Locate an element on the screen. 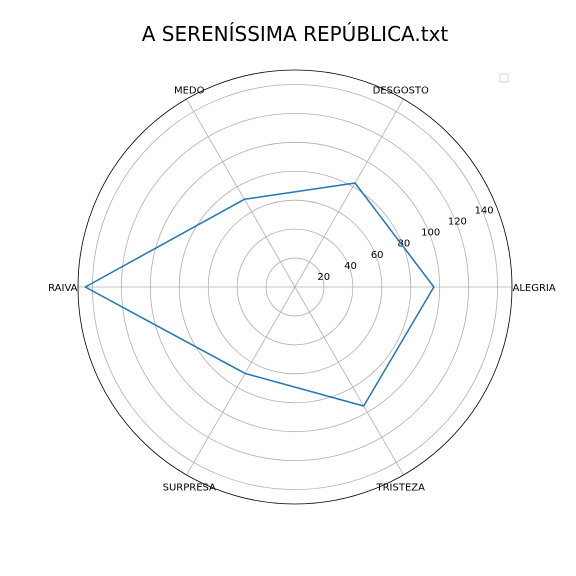 The image size is (576, 576). spoke-tristeza is located at coordinates (349, 381).